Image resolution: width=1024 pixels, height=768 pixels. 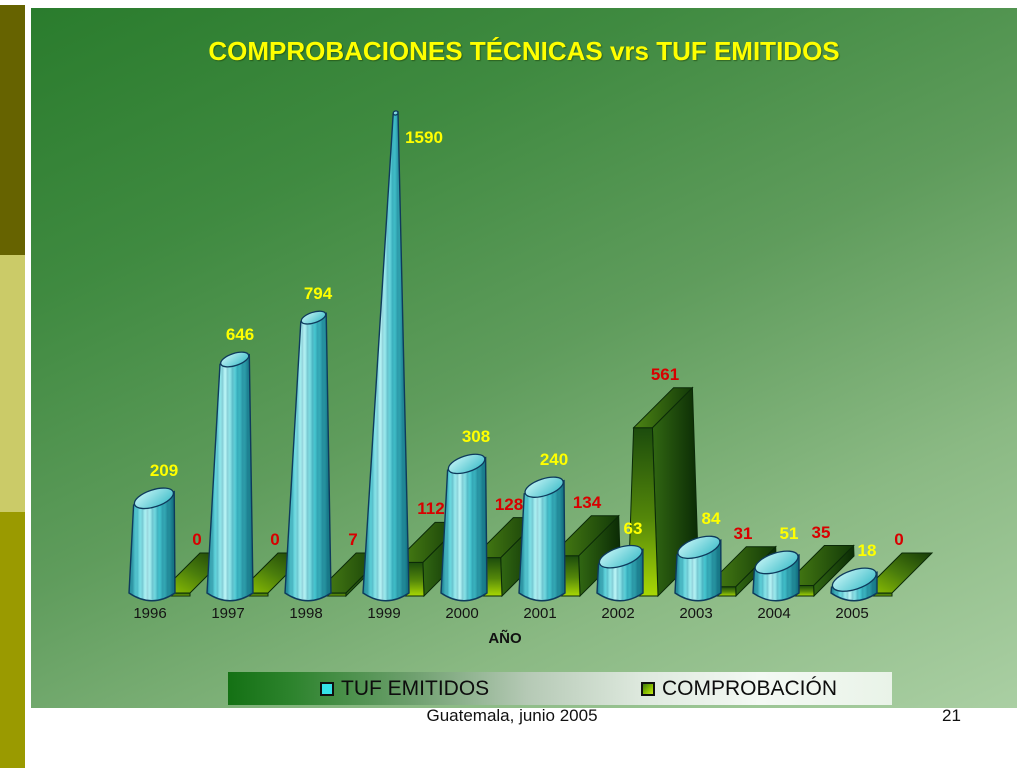 What do you see at coordinates (505, 638) in the screenshot?
I see `x-axis-title: AÑO` at bounding box center [505, 638].